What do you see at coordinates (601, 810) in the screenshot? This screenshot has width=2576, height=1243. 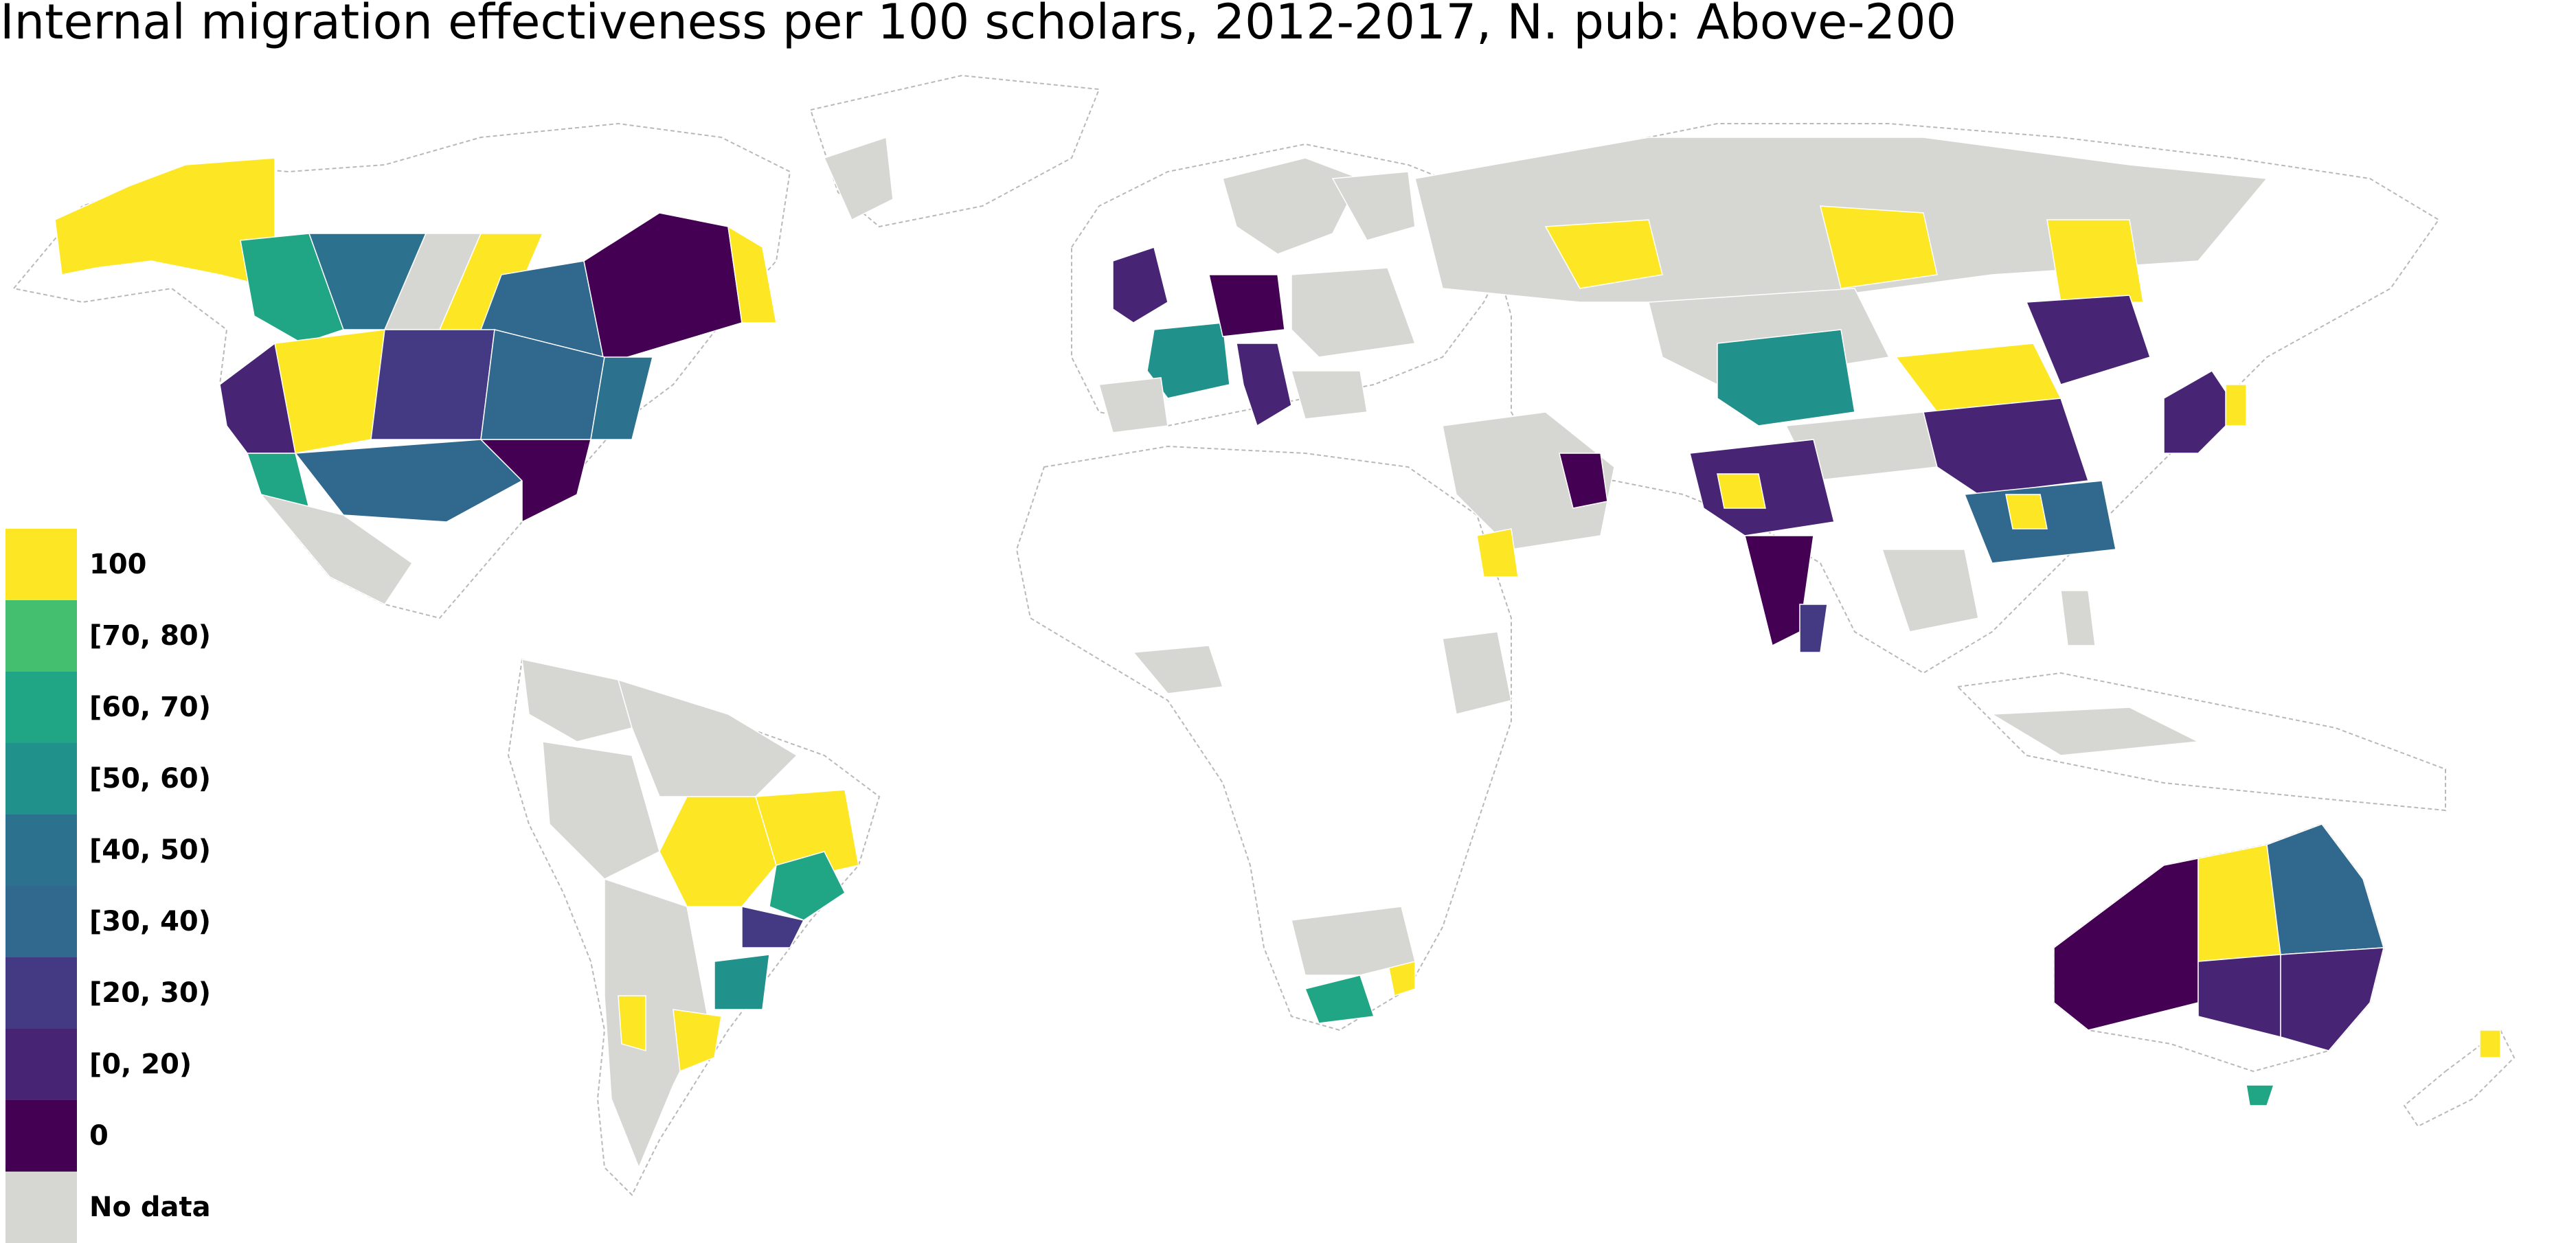 I see `region-bolivia-peru` at bounding box center [601, 810].